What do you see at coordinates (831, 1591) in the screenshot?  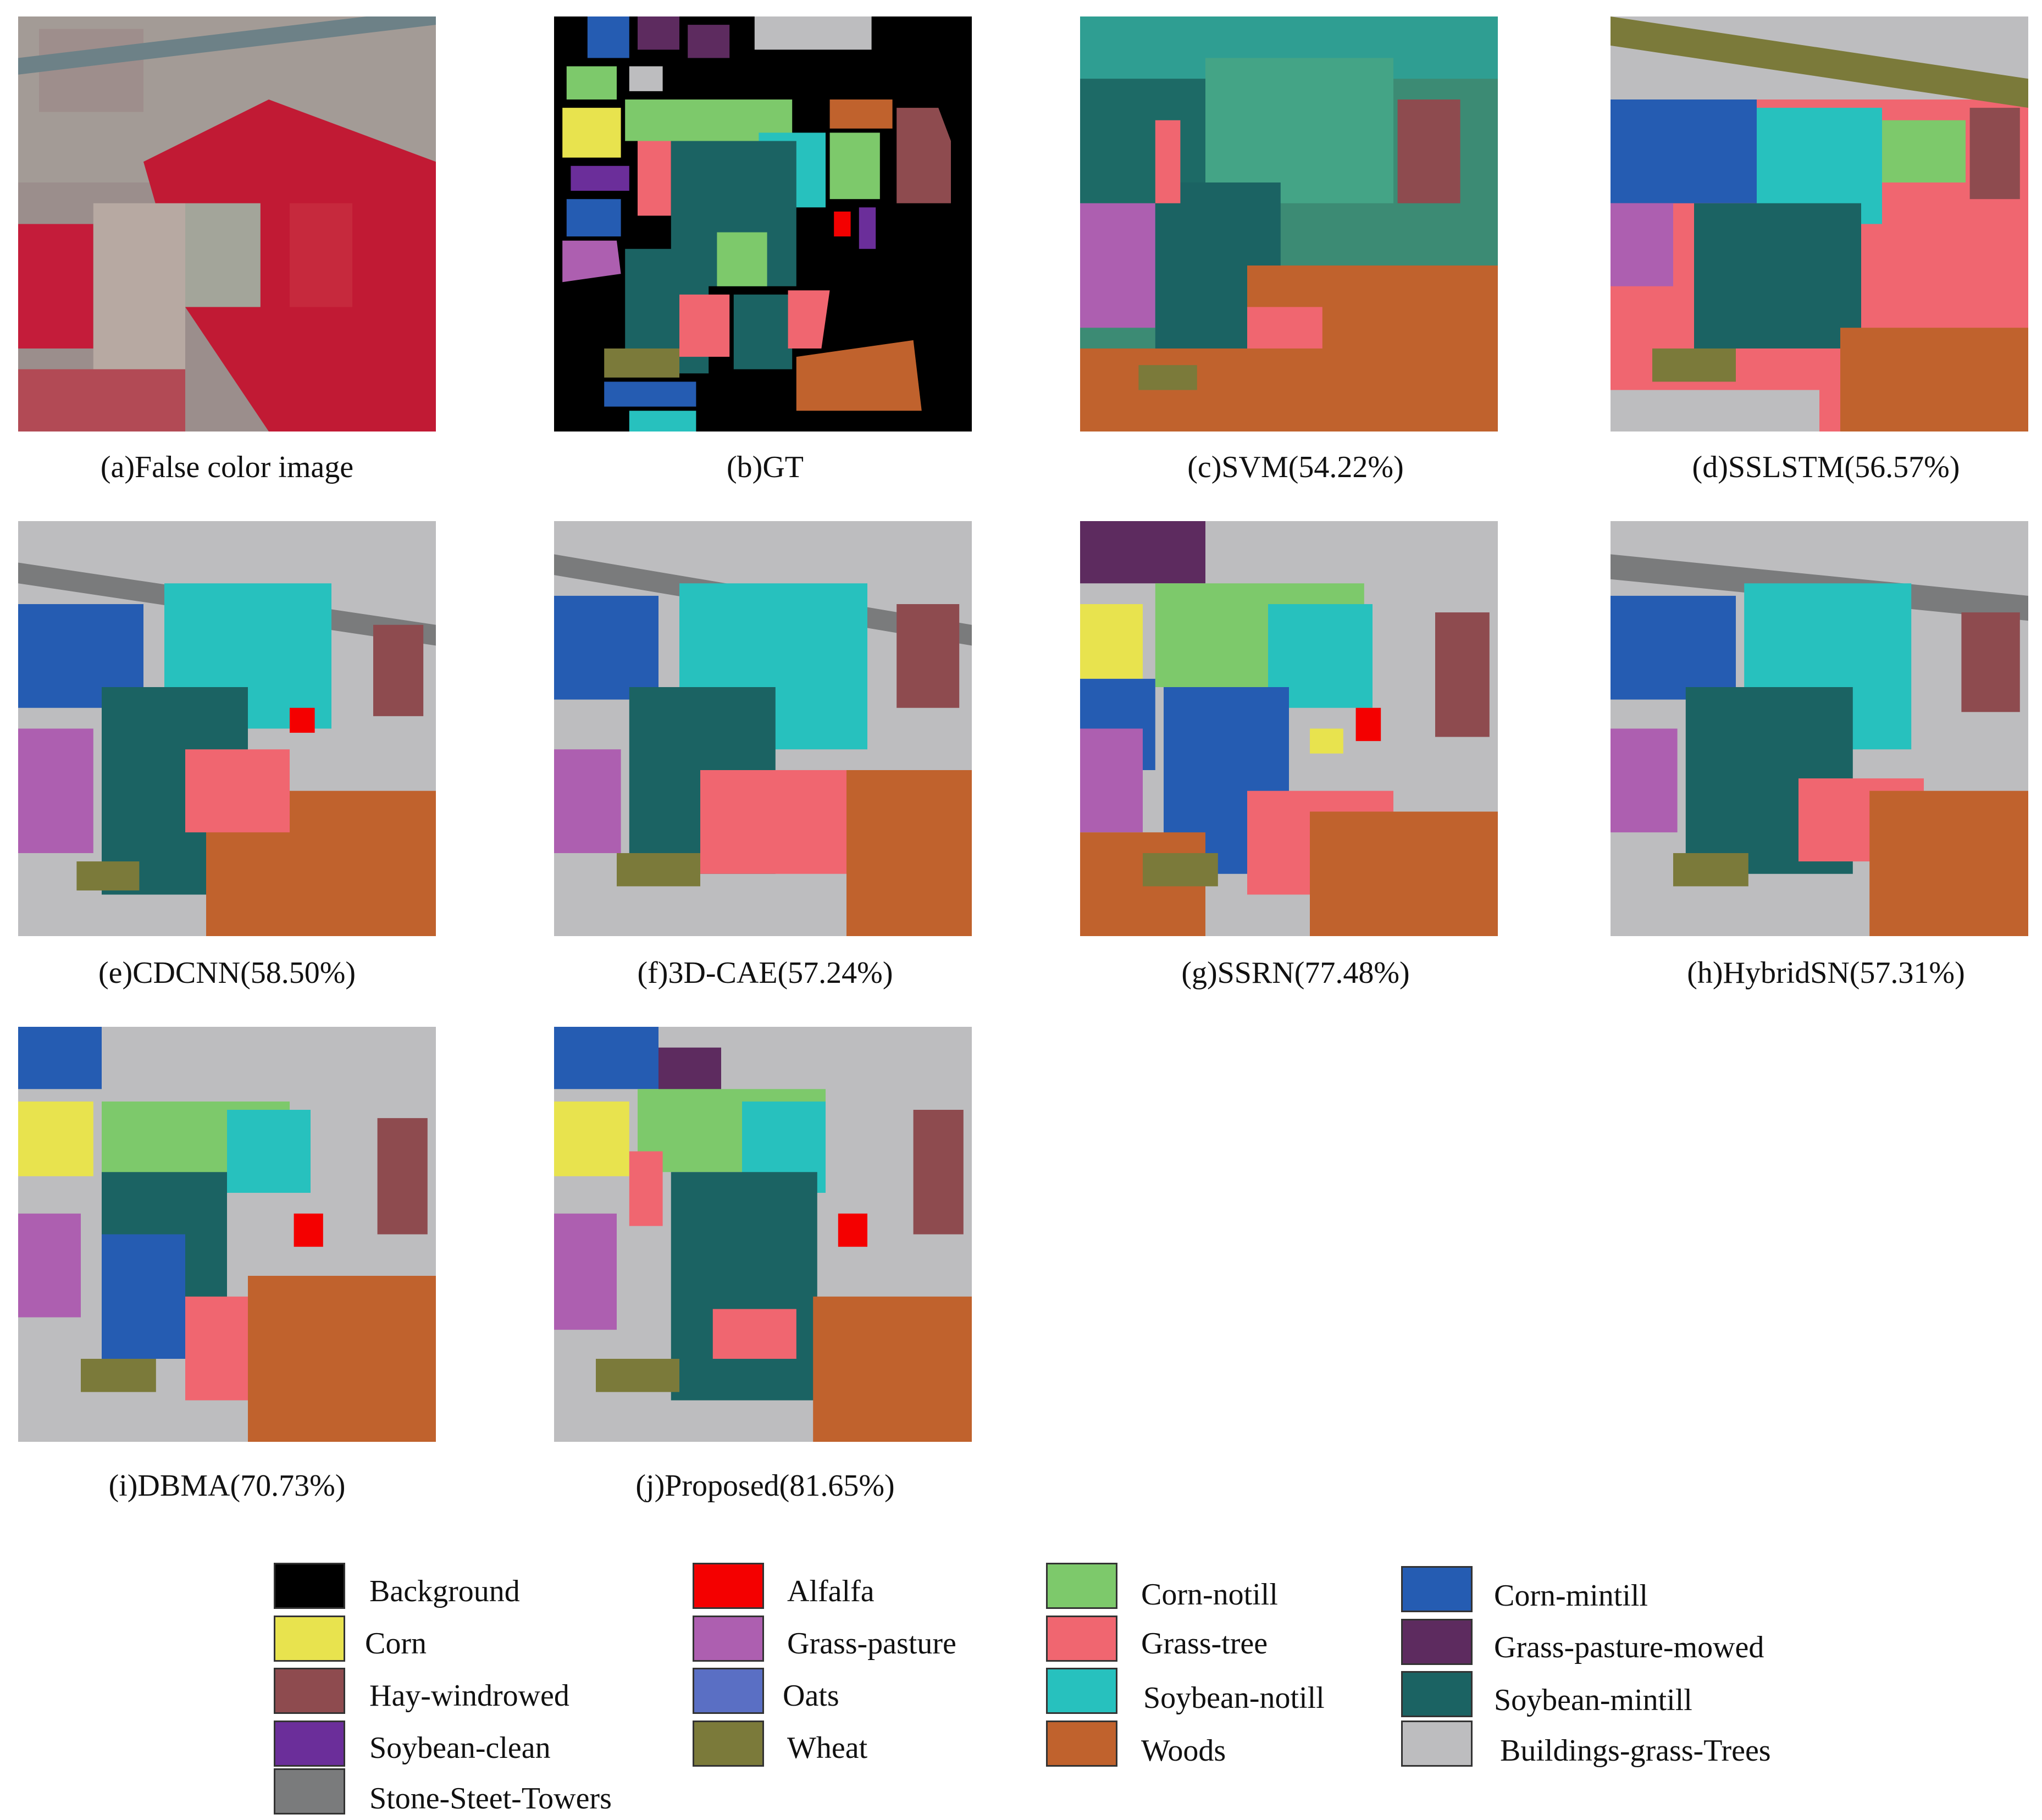 I see `legend-label-alfalfa: Alfalfa` at bounding box center [831, 1591].